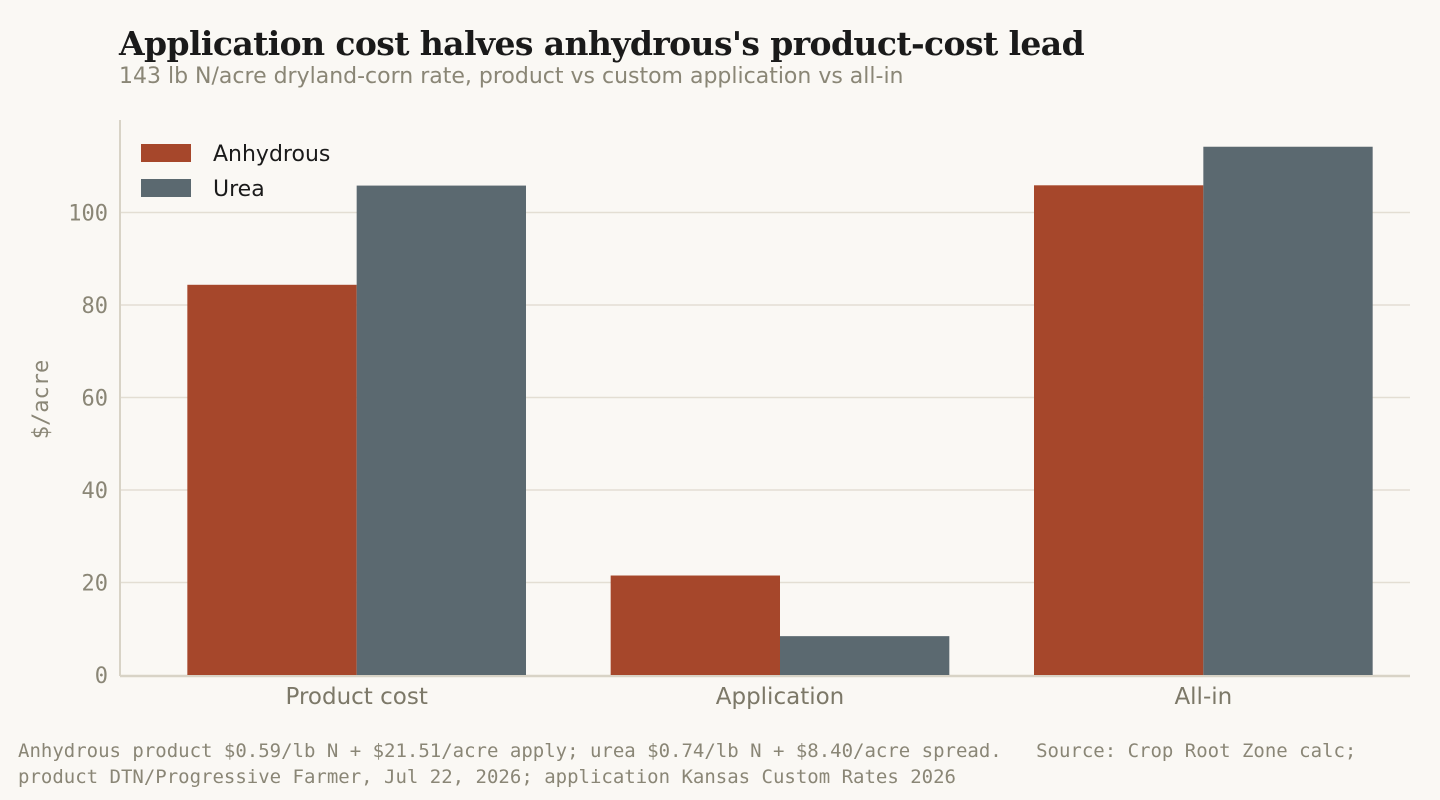  I want to click on y-tick-label: 100, so click(88, 214).